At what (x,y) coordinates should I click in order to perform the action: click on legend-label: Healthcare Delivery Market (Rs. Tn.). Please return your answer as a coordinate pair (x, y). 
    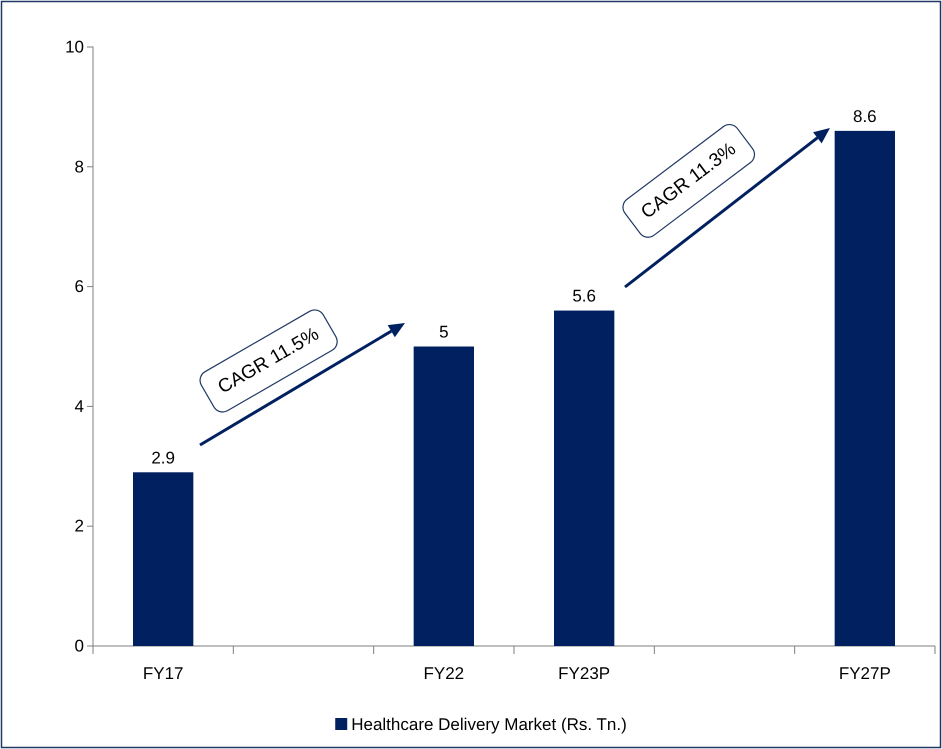
    Looking at the image, I should click on (489, 724).